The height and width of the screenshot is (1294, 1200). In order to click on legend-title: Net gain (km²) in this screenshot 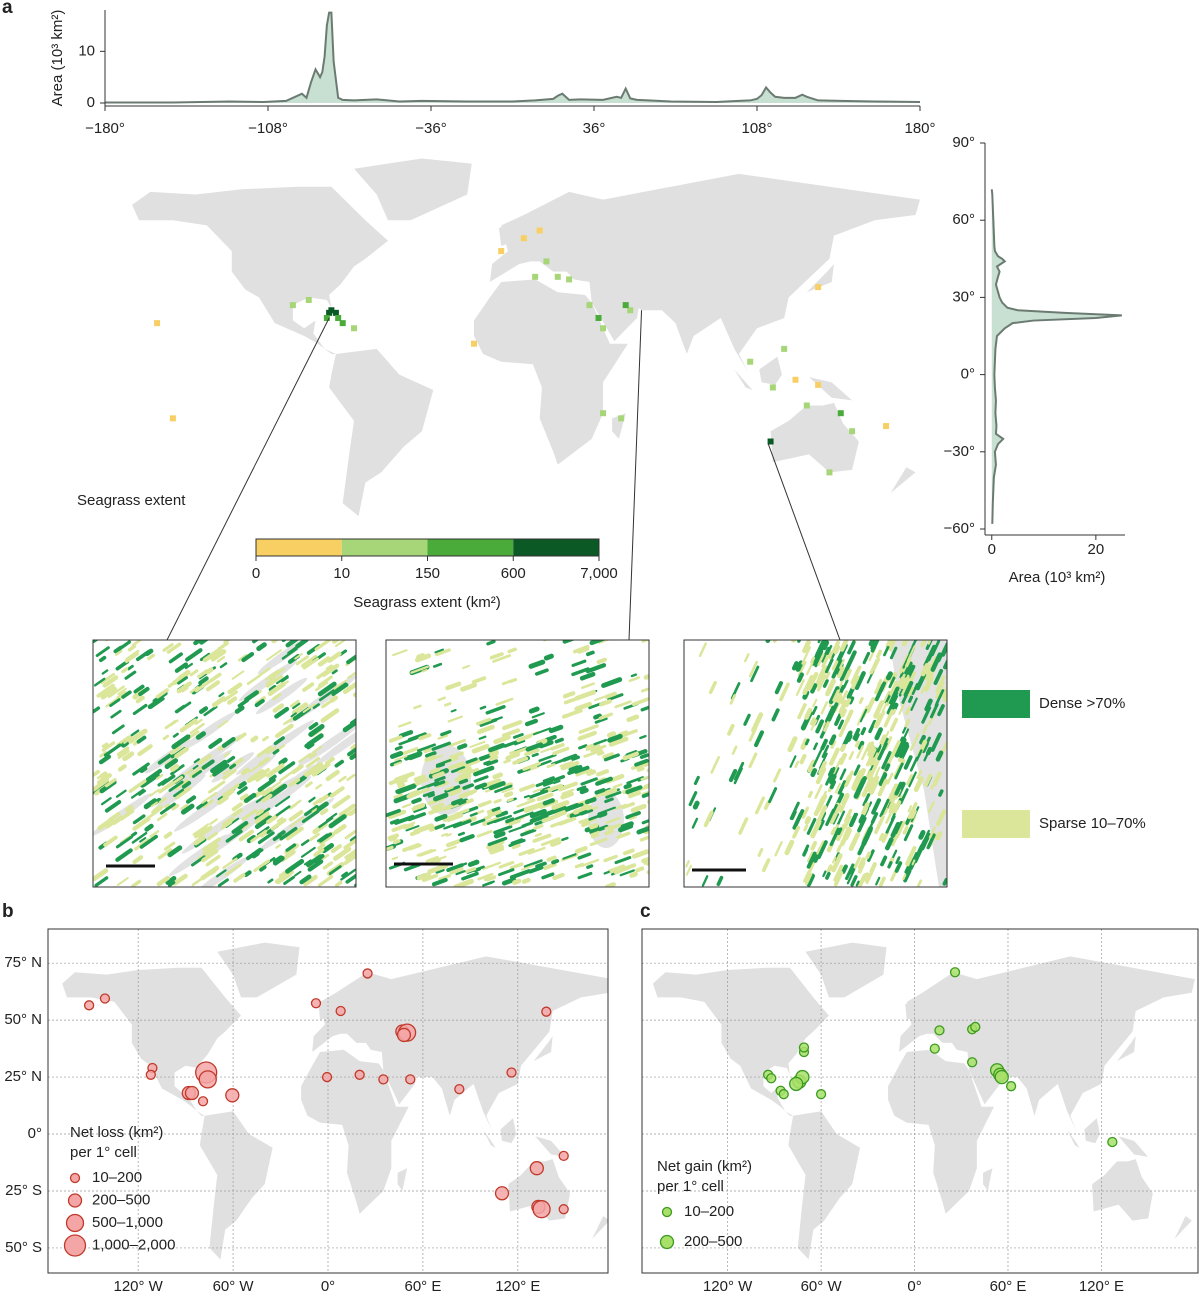, I will do `click(704, 1166)`.